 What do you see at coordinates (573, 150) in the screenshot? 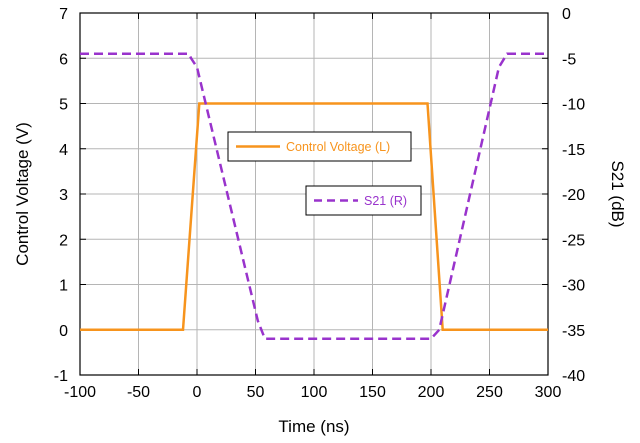
I see `y-right-tick-label: -15` at bounding box center [573, 150].